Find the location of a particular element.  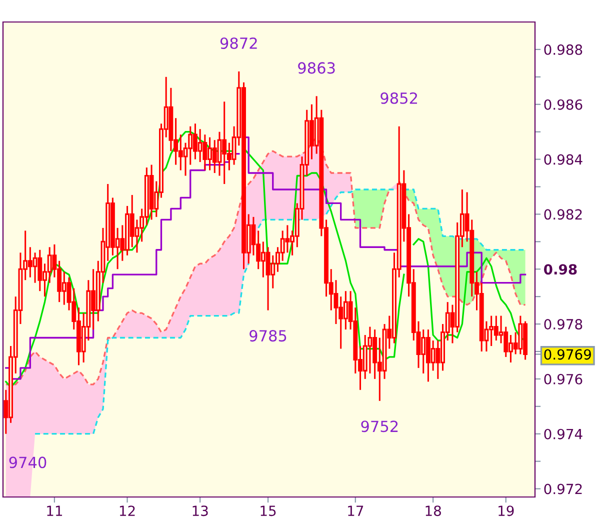

annotation: 9872 is located at coordinates (238, 43).